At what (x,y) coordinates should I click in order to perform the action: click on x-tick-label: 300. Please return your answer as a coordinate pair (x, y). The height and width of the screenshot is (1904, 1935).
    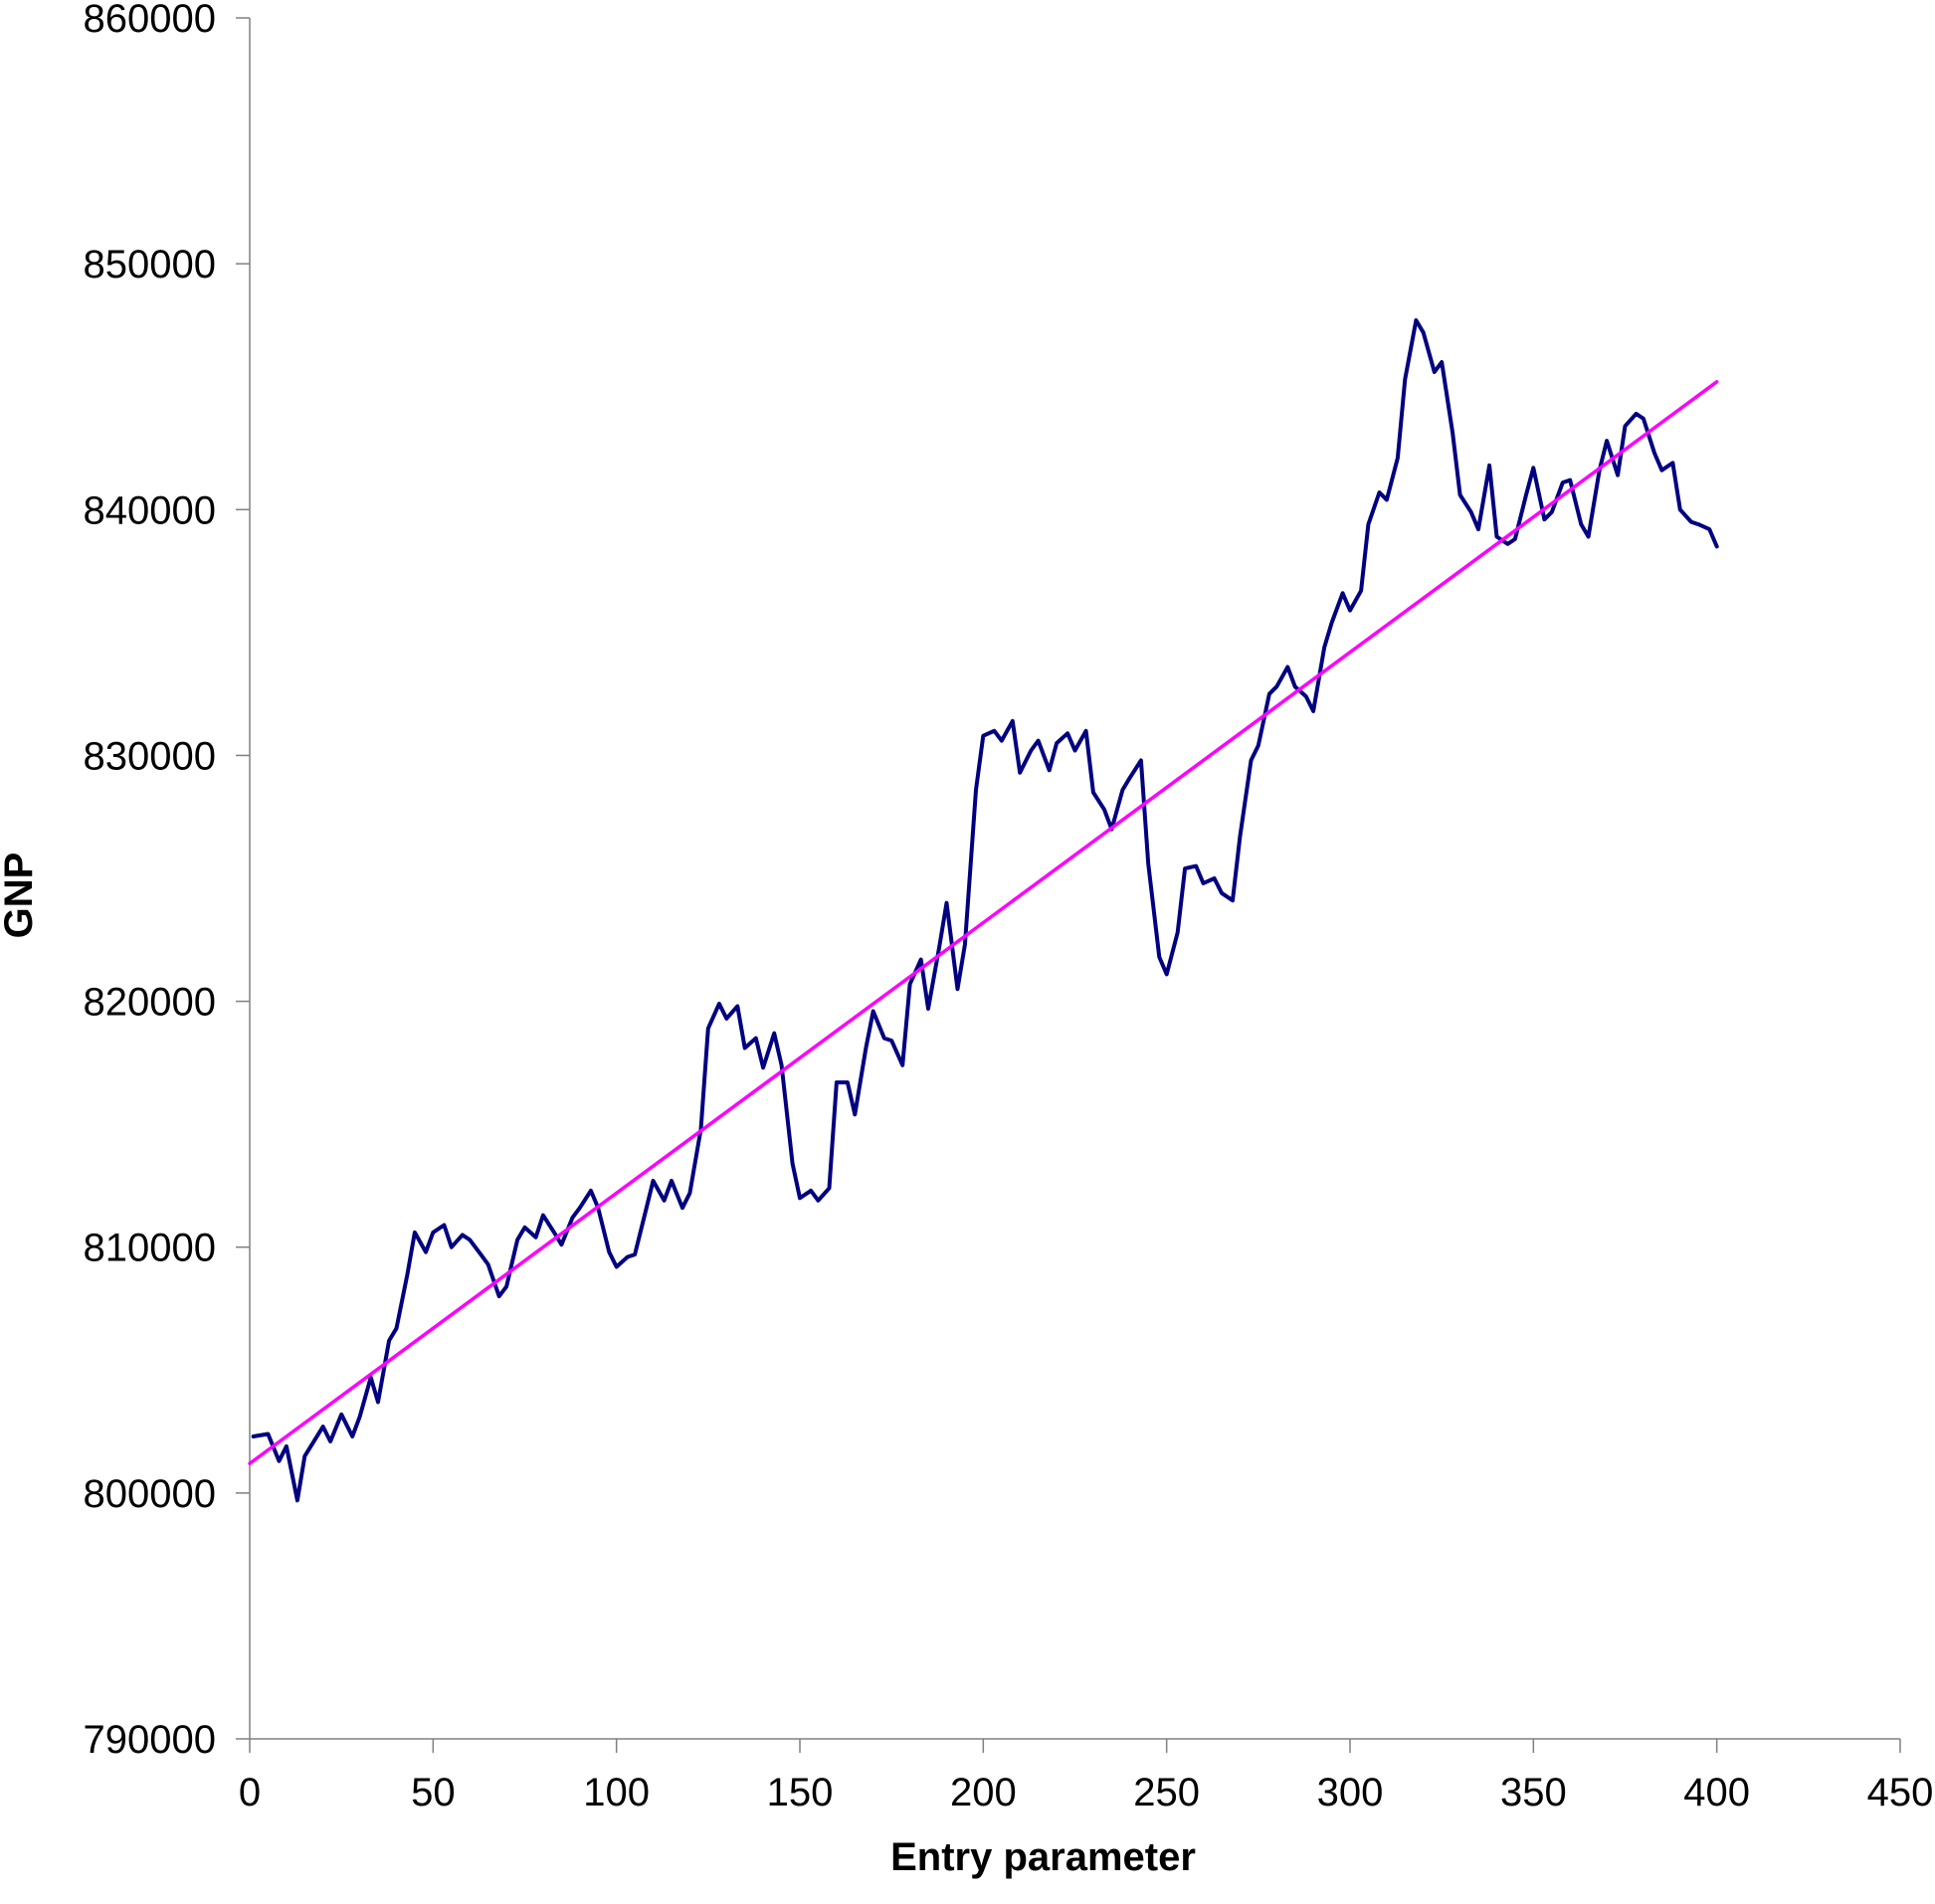
    Looking at the image, I should click on (1350, 1792).